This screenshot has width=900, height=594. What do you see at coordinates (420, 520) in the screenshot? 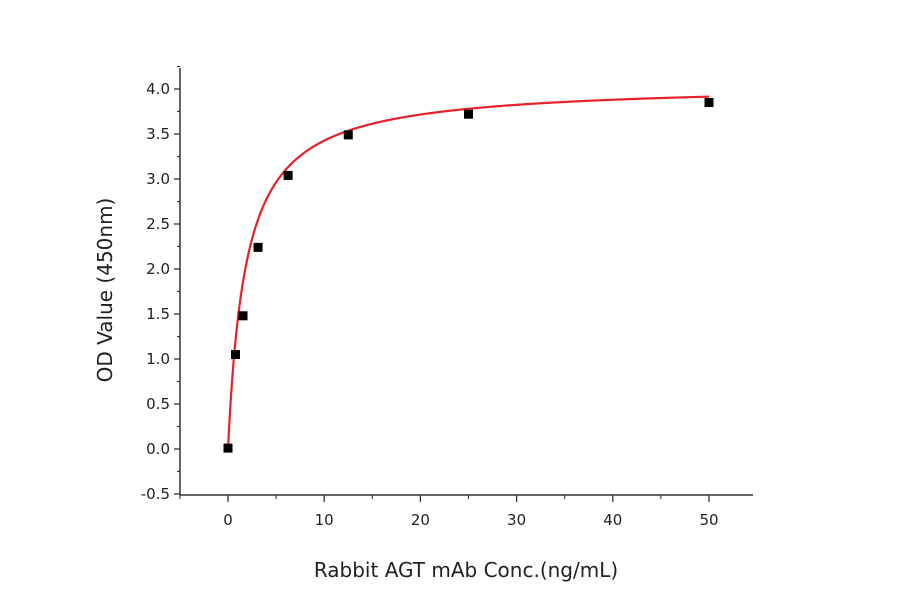
I see `x-tick-label: 20` at bounding box center [420, 520].